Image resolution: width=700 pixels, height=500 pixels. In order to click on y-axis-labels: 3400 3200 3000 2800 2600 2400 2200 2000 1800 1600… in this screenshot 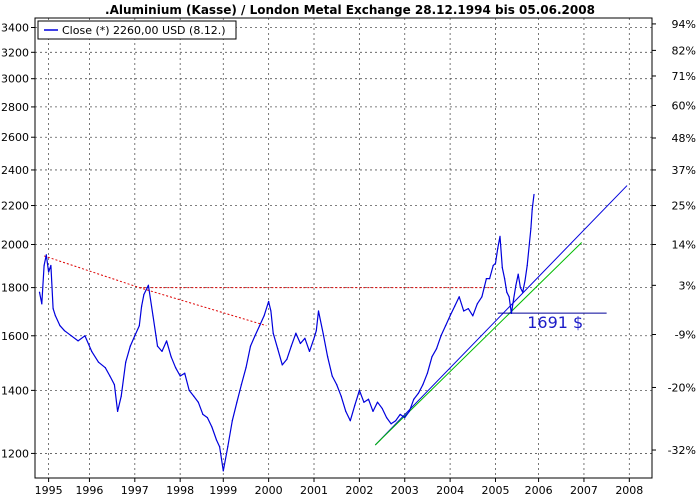, I will do `click(18, 241)`.